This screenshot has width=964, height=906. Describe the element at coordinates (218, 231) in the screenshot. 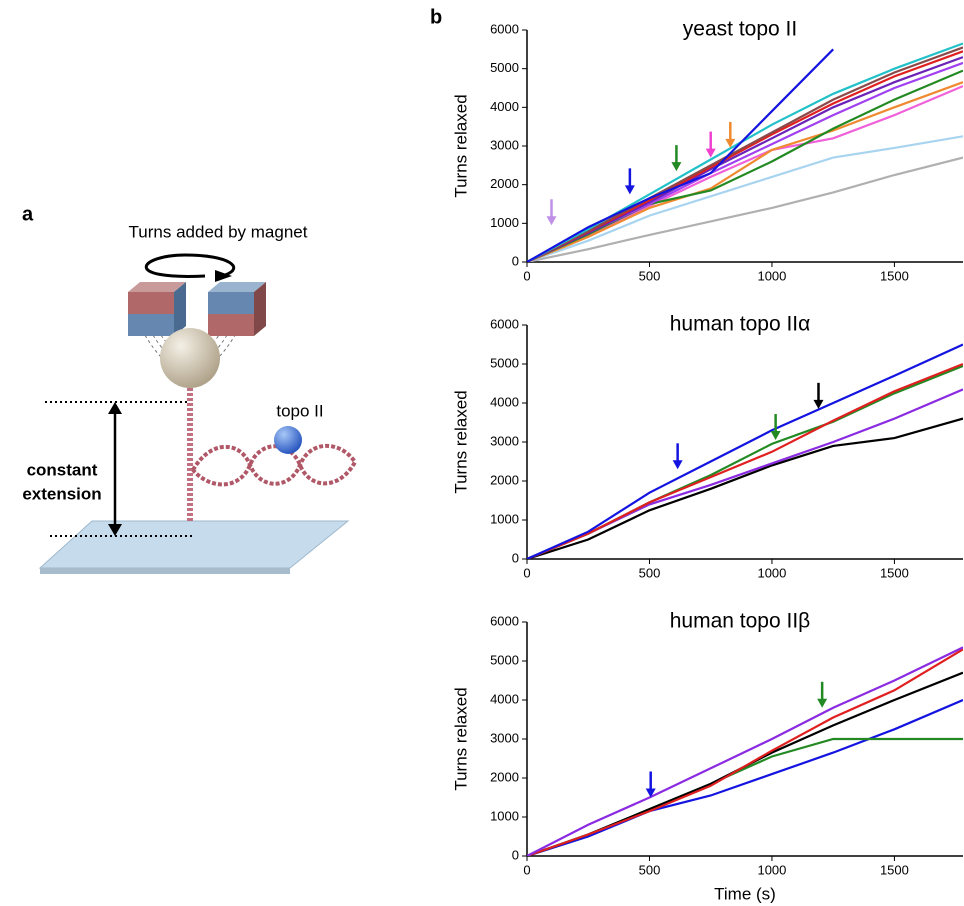

I see `magnet-label: Turns added by magnet` at that location.